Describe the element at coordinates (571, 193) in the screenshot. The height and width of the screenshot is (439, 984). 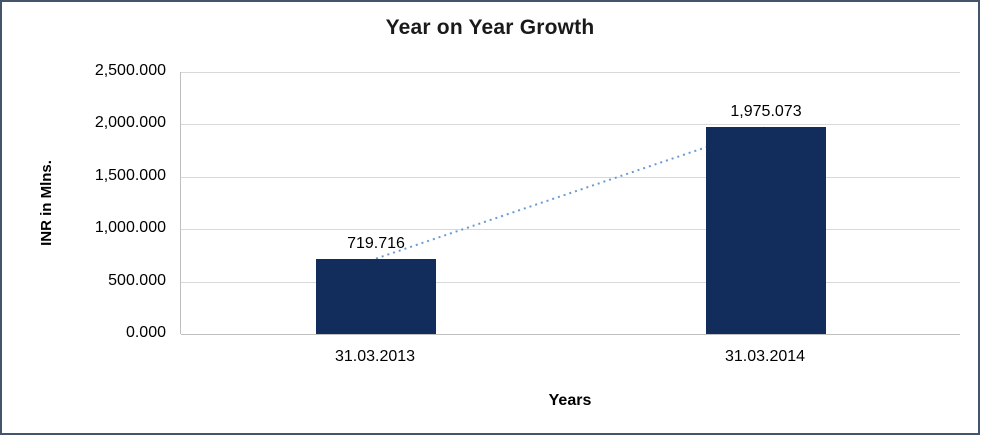
I see `trendline` at that location.